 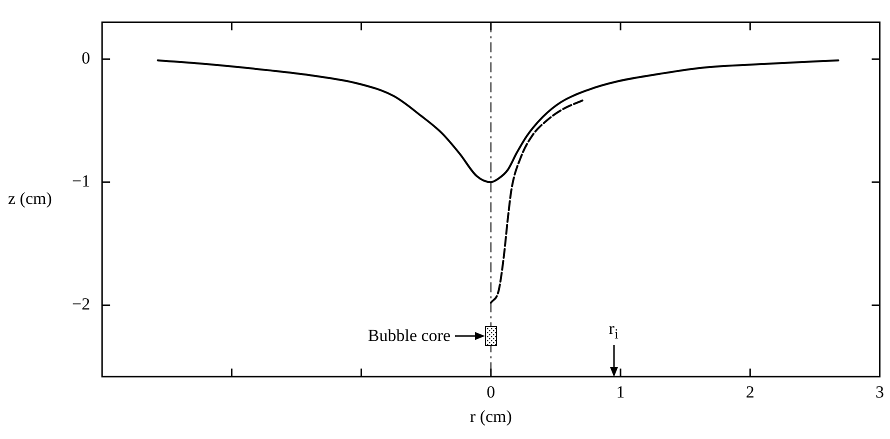 I want to click on annotation: r$_{i}$, so click(x=613, y=330).